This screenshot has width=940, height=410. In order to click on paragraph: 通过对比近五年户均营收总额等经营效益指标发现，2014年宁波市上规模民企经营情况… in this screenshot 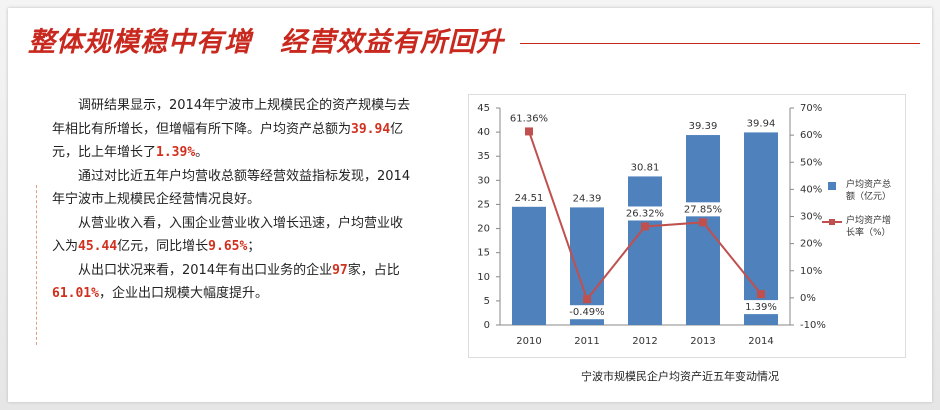, I will do `click(232, 188)`.